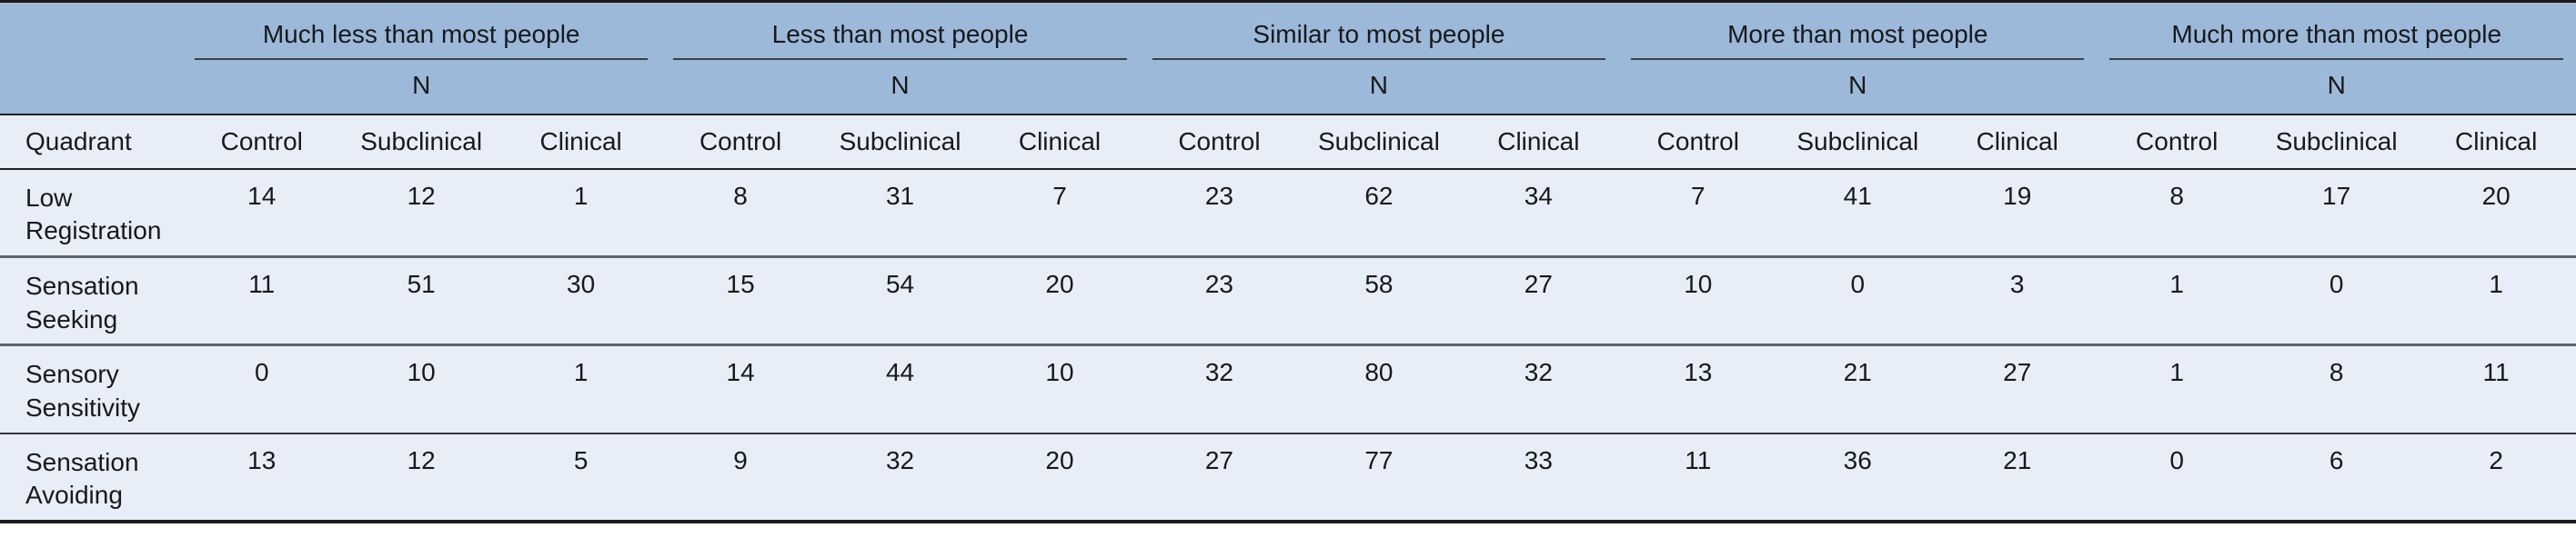  What do you see at coordinates (2336, 477) in the screenshot?
I see `table-cell: 6` at bounding box center [2336, 477].